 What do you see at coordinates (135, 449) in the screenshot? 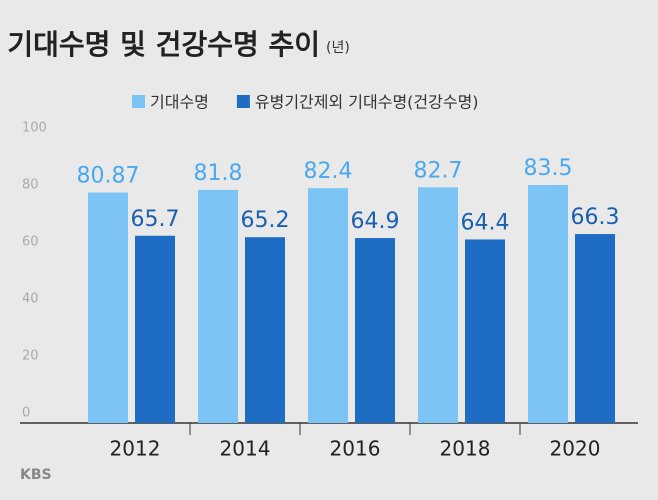
I see `x-tick-label: 2012` at bounding box center [135, 449].